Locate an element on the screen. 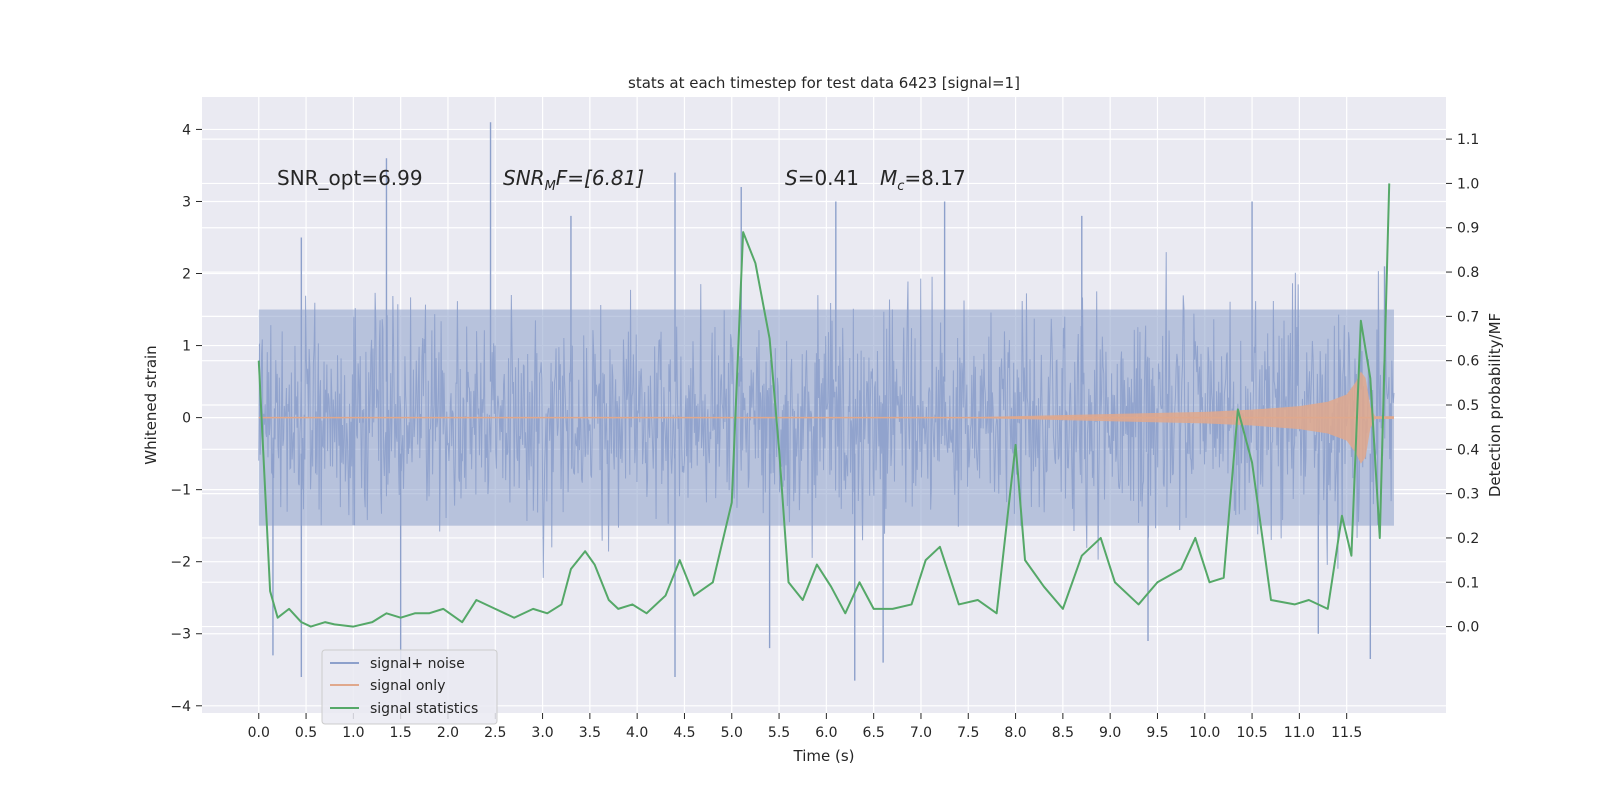 Image resolution: width=1600 pixels, height=800 pixels. x-tick-label-22: 11.0 is located at coordinates (1299, 733).